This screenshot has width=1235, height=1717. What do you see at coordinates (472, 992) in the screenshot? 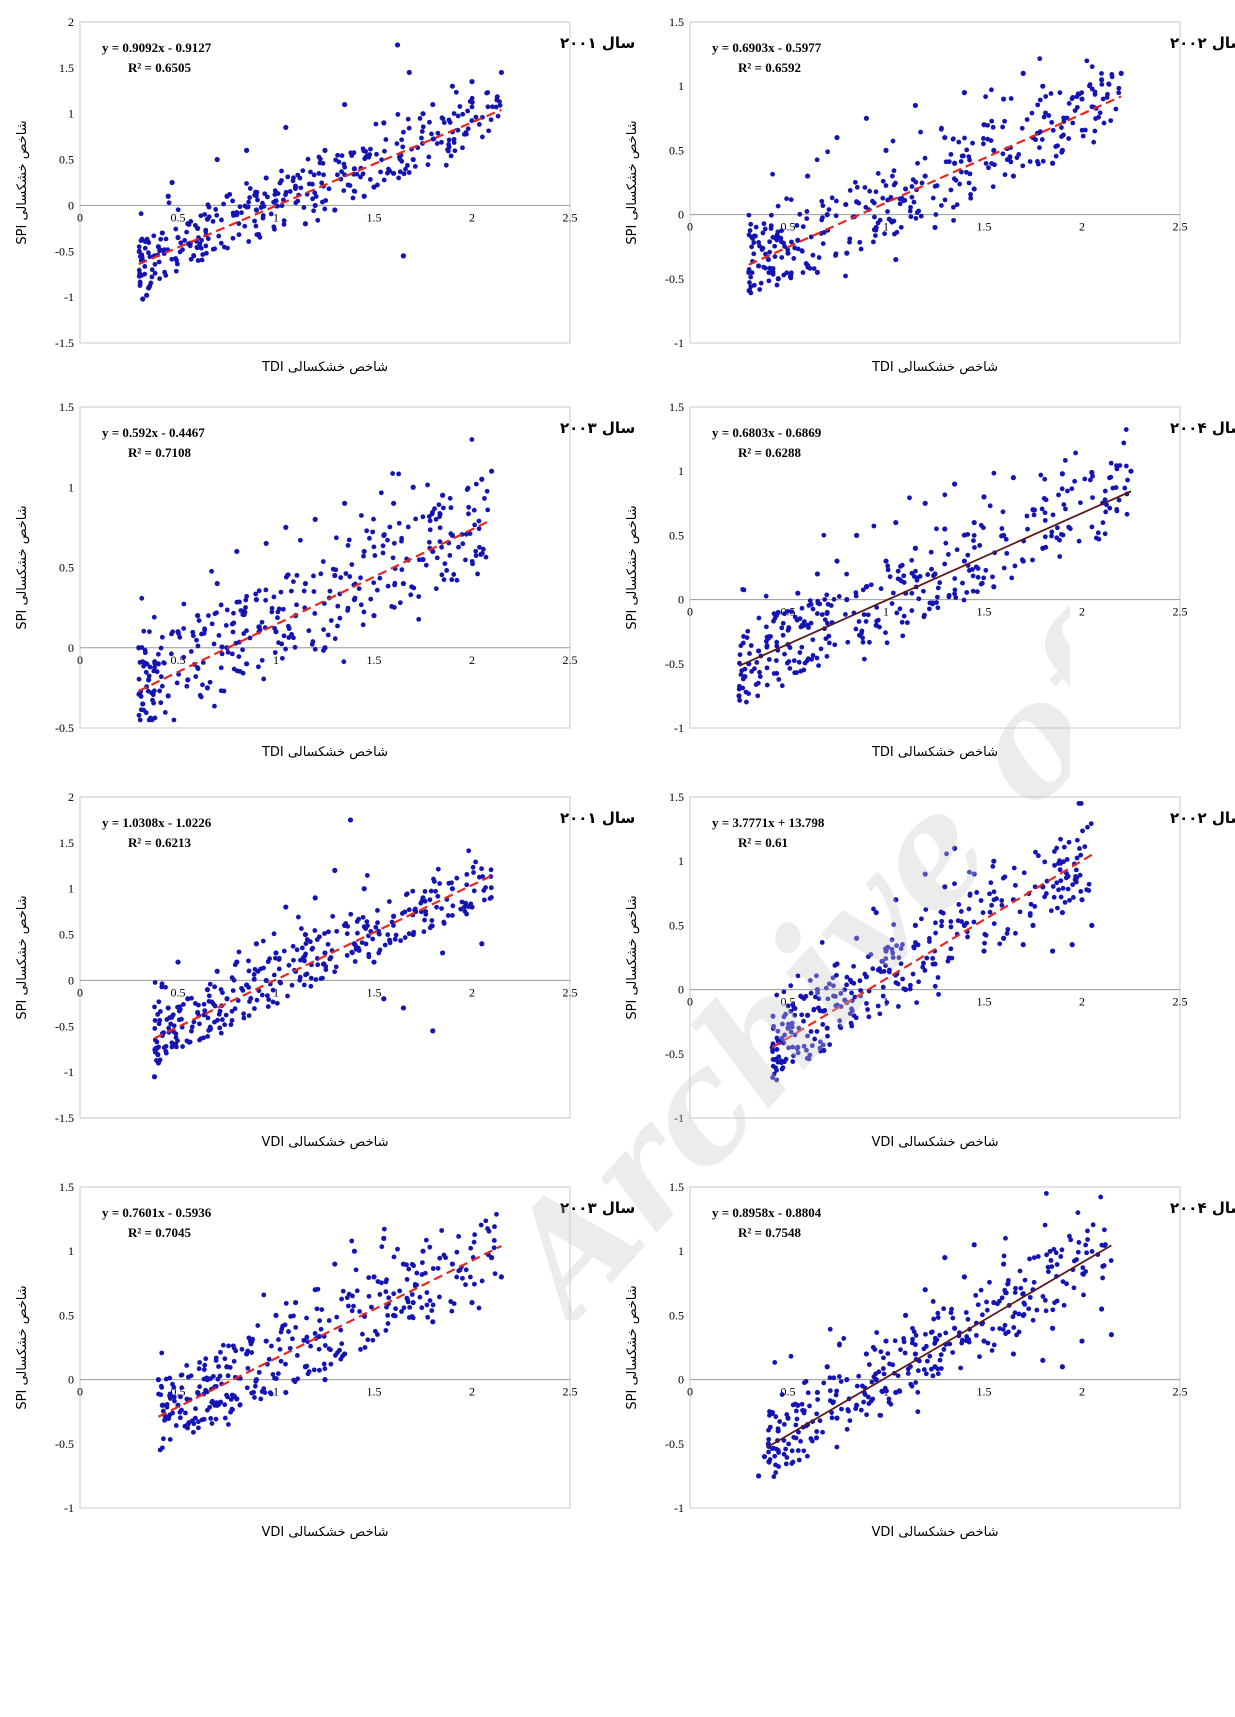
I see `x-tick-label: 2` at bounding box center [472, 992].